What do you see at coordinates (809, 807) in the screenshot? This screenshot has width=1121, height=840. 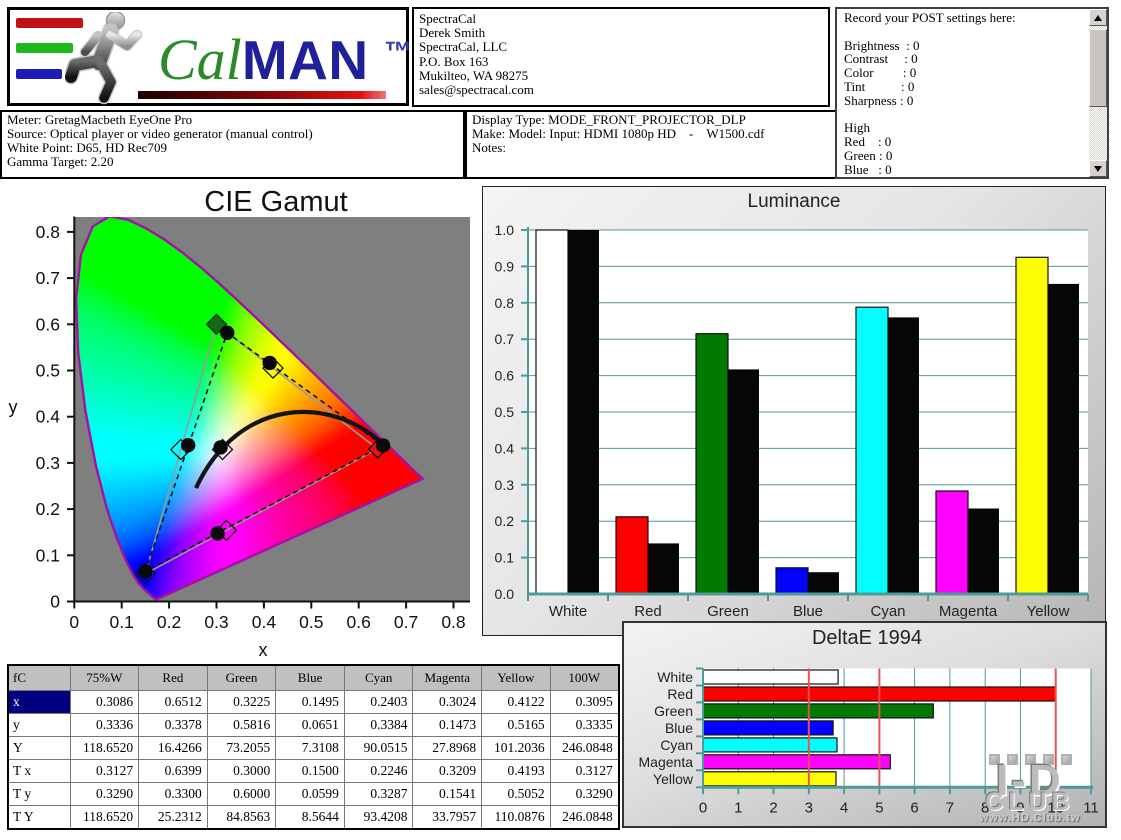 I see `svg-text: 3` at bounding box center [809, 807].